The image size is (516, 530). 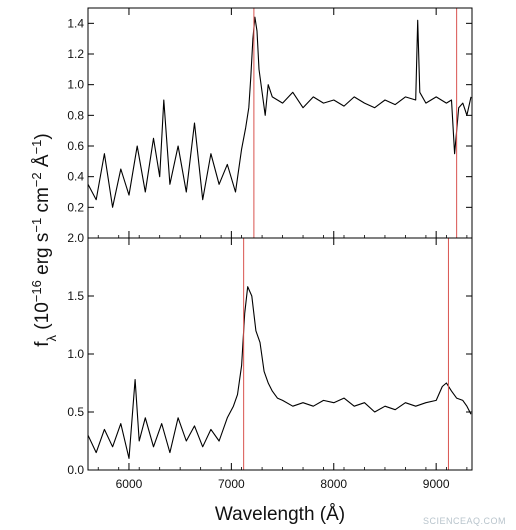 I want to click on x-tick-label: 7000, so click(x=231, y=484).